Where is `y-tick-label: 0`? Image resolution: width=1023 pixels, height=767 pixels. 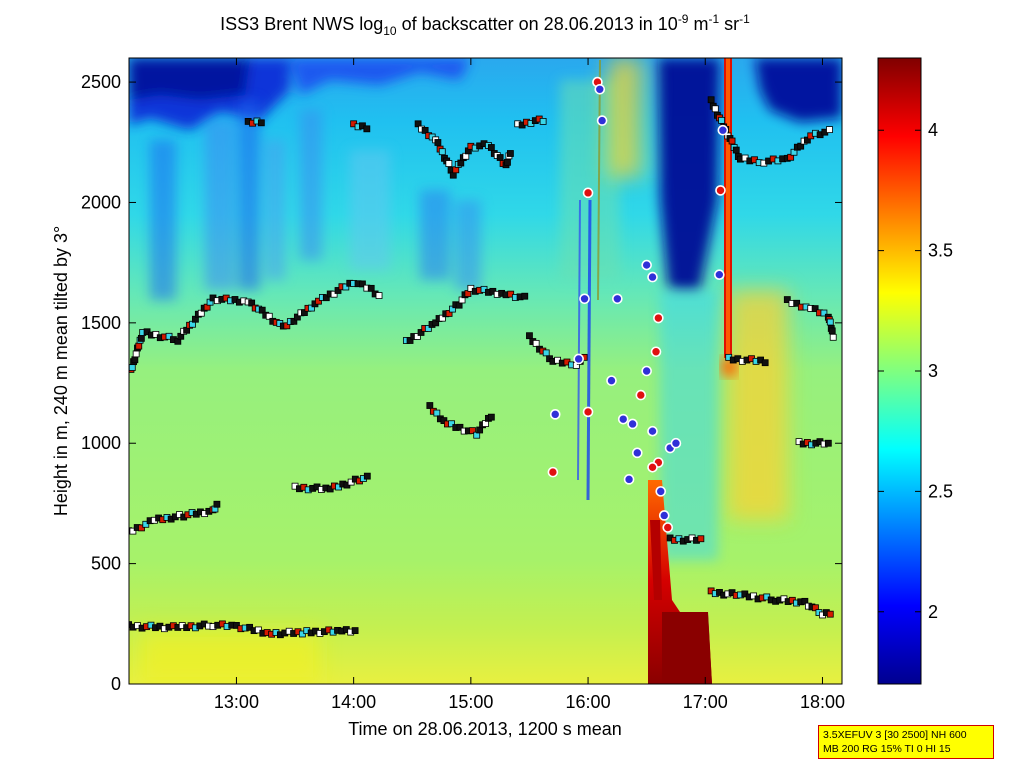 y-tick-label: 0 is located at coordinates (116, 684).